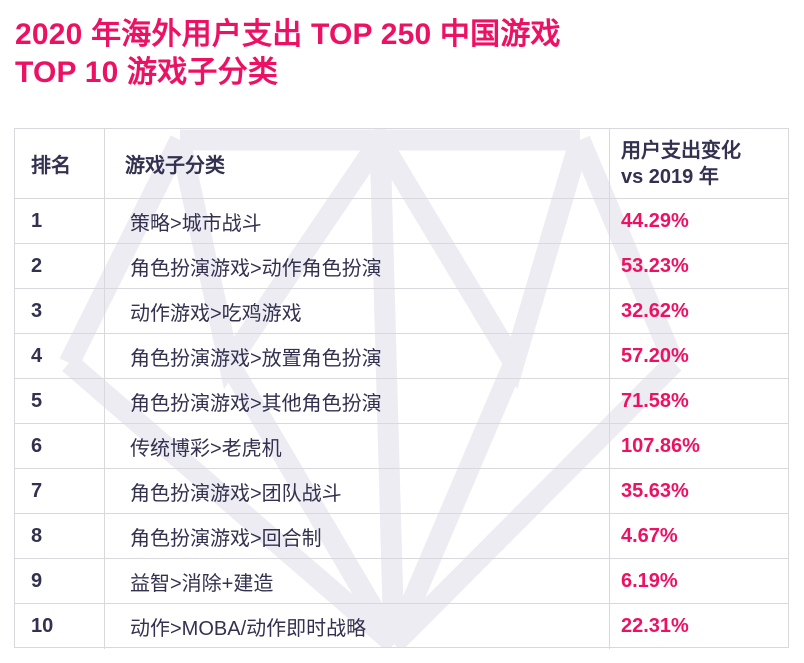 This screenshot has height=663, width=804. I want to click on table-row: 7 角色扮演游戏>团队战斗 35.63%, so click(401, 491).